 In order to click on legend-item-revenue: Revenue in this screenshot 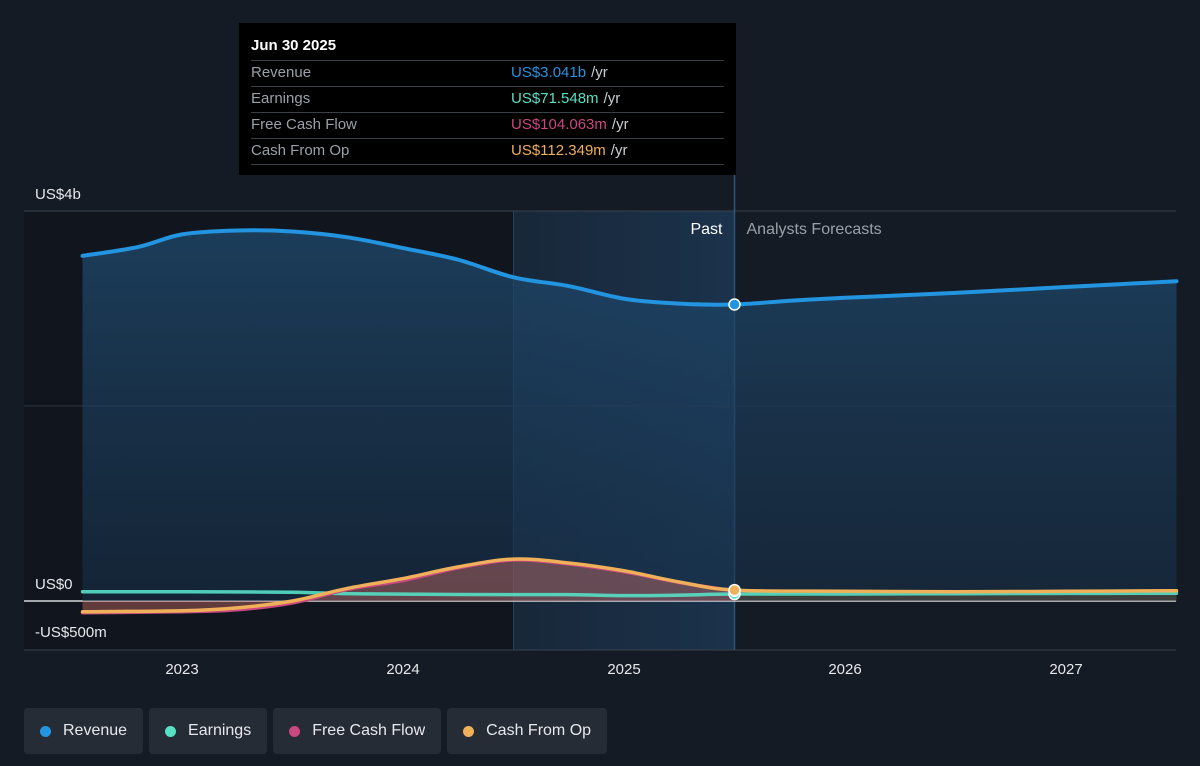, I will do `click(84, 731)`.